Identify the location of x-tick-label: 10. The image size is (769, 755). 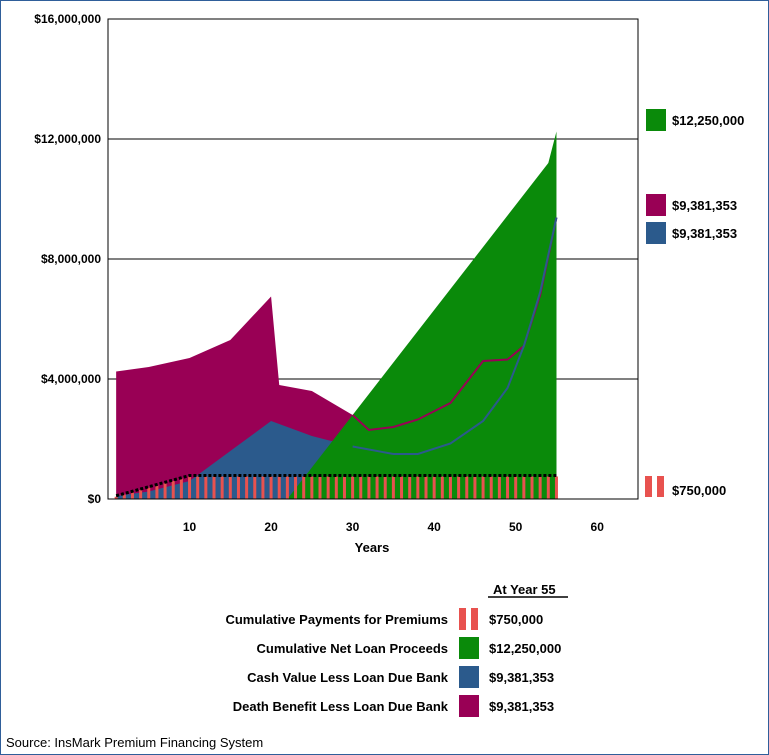
(190, 527).